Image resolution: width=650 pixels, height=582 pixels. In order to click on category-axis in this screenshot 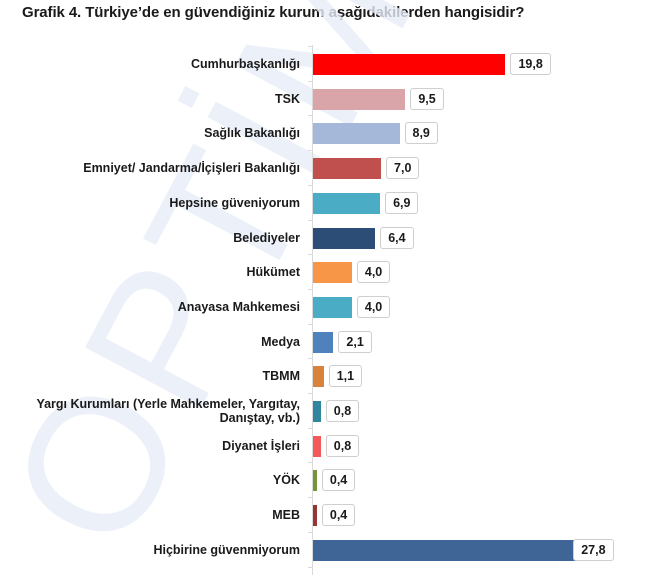, I will do `click(312, 310)`.